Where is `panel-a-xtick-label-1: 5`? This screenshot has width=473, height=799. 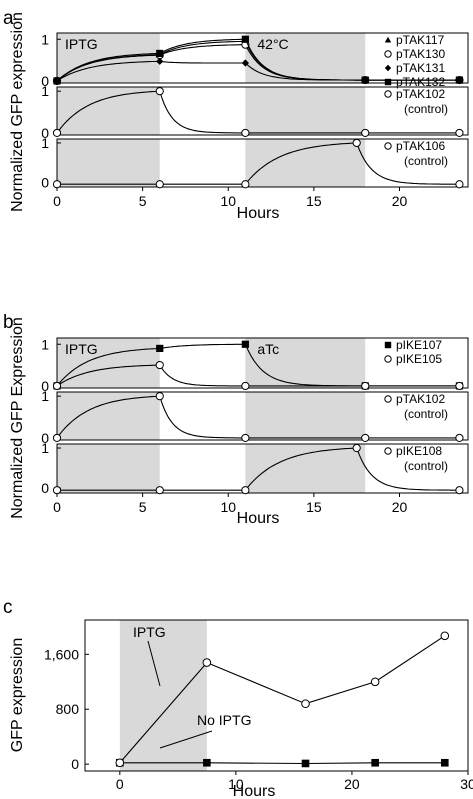
panel-a-xtick-label-1: 5 is located at coordinates (143, 201).